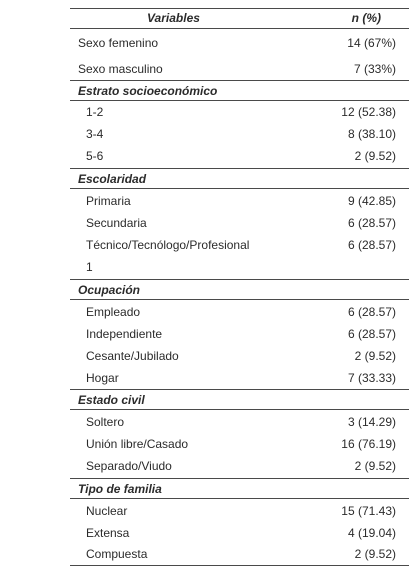 This screenshot has width=411, height=570. I want to click on row-value: 4 (19.04), so click(371, 533).